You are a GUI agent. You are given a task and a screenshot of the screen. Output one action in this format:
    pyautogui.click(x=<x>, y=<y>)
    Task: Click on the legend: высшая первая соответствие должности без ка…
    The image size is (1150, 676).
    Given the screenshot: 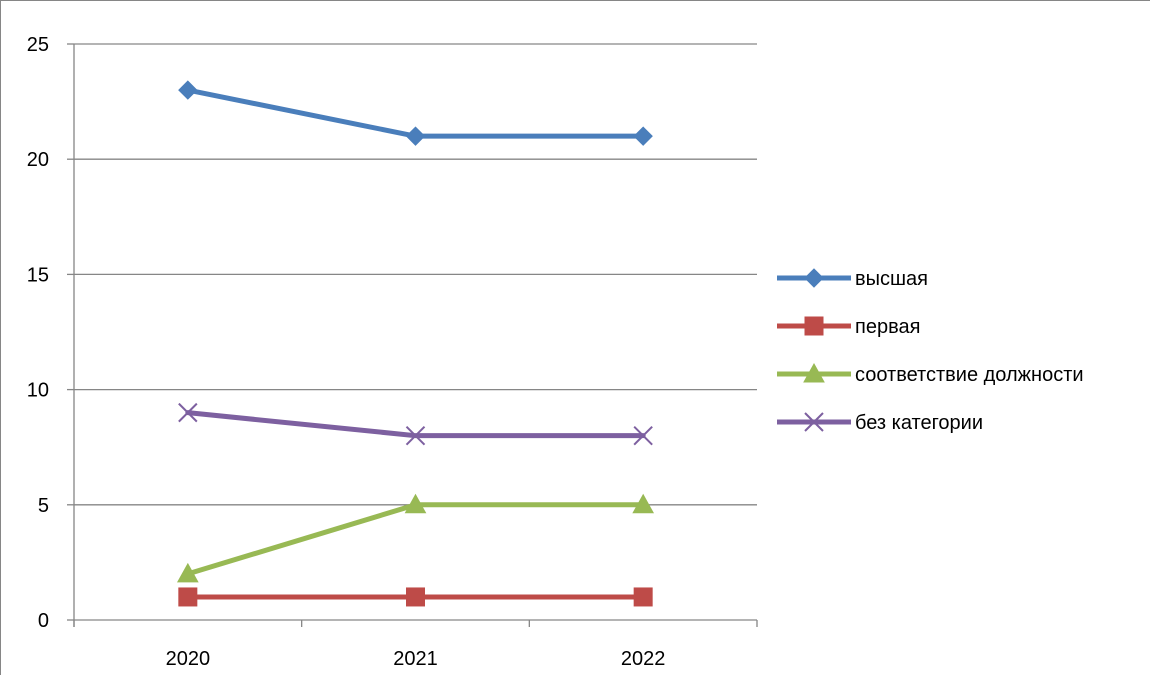 What is the action you would take?
    pyautogui.click(x=930, y=351)
    